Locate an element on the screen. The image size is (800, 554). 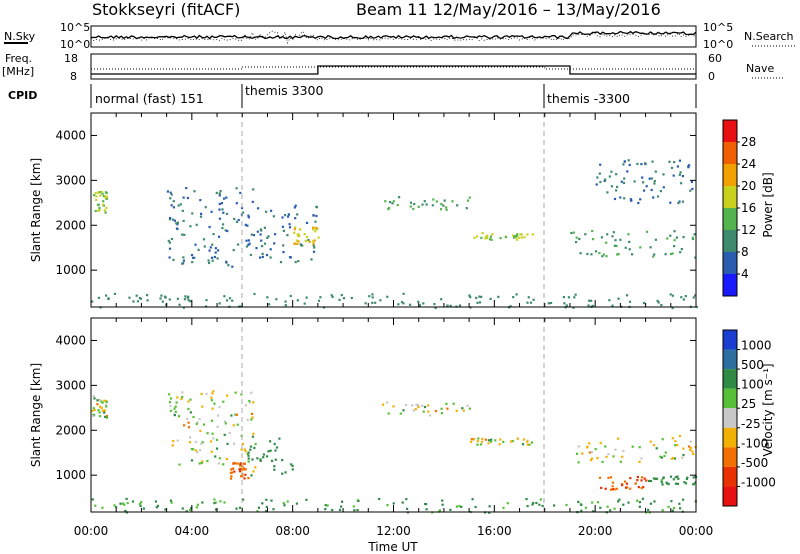
noise-search-line is located at coordinates (393, 37).